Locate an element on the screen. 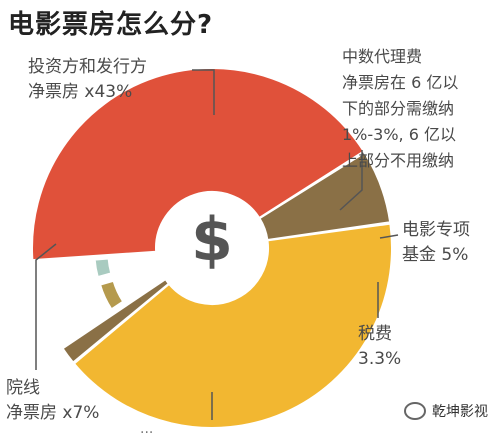  film-fund-line2: 基金 5% is located at coordinates (435, 255).